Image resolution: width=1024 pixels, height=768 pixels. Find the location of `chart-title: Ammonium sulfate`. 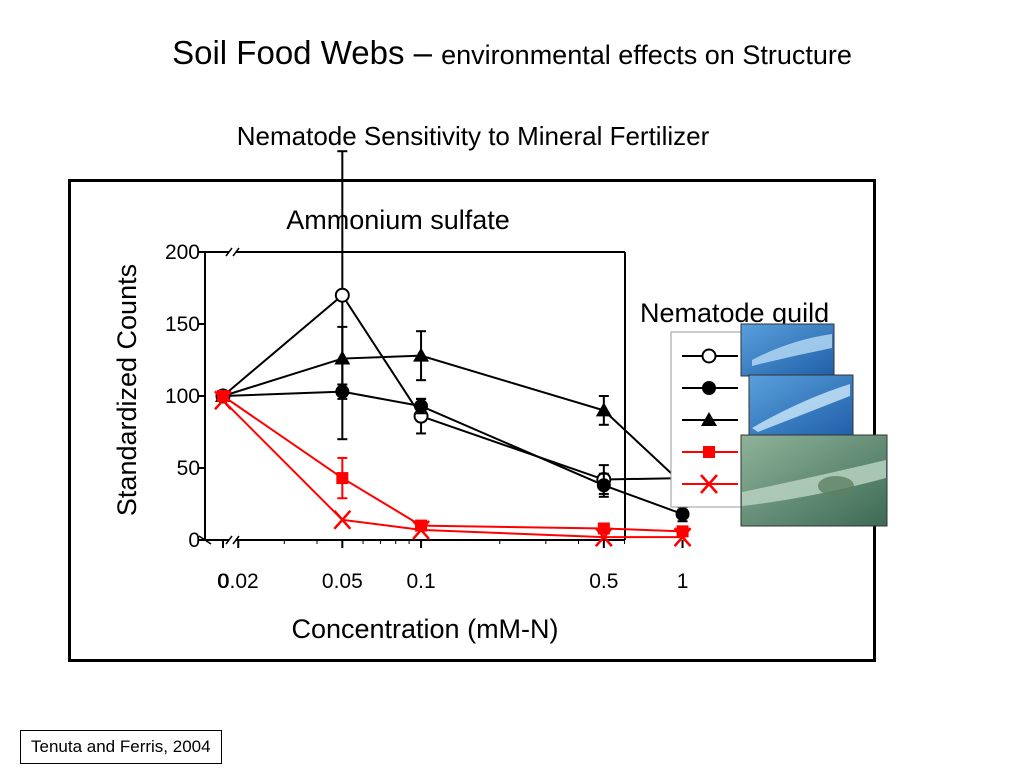

chart-title: Ammonium sulfate is located at coordinates (398, 220).